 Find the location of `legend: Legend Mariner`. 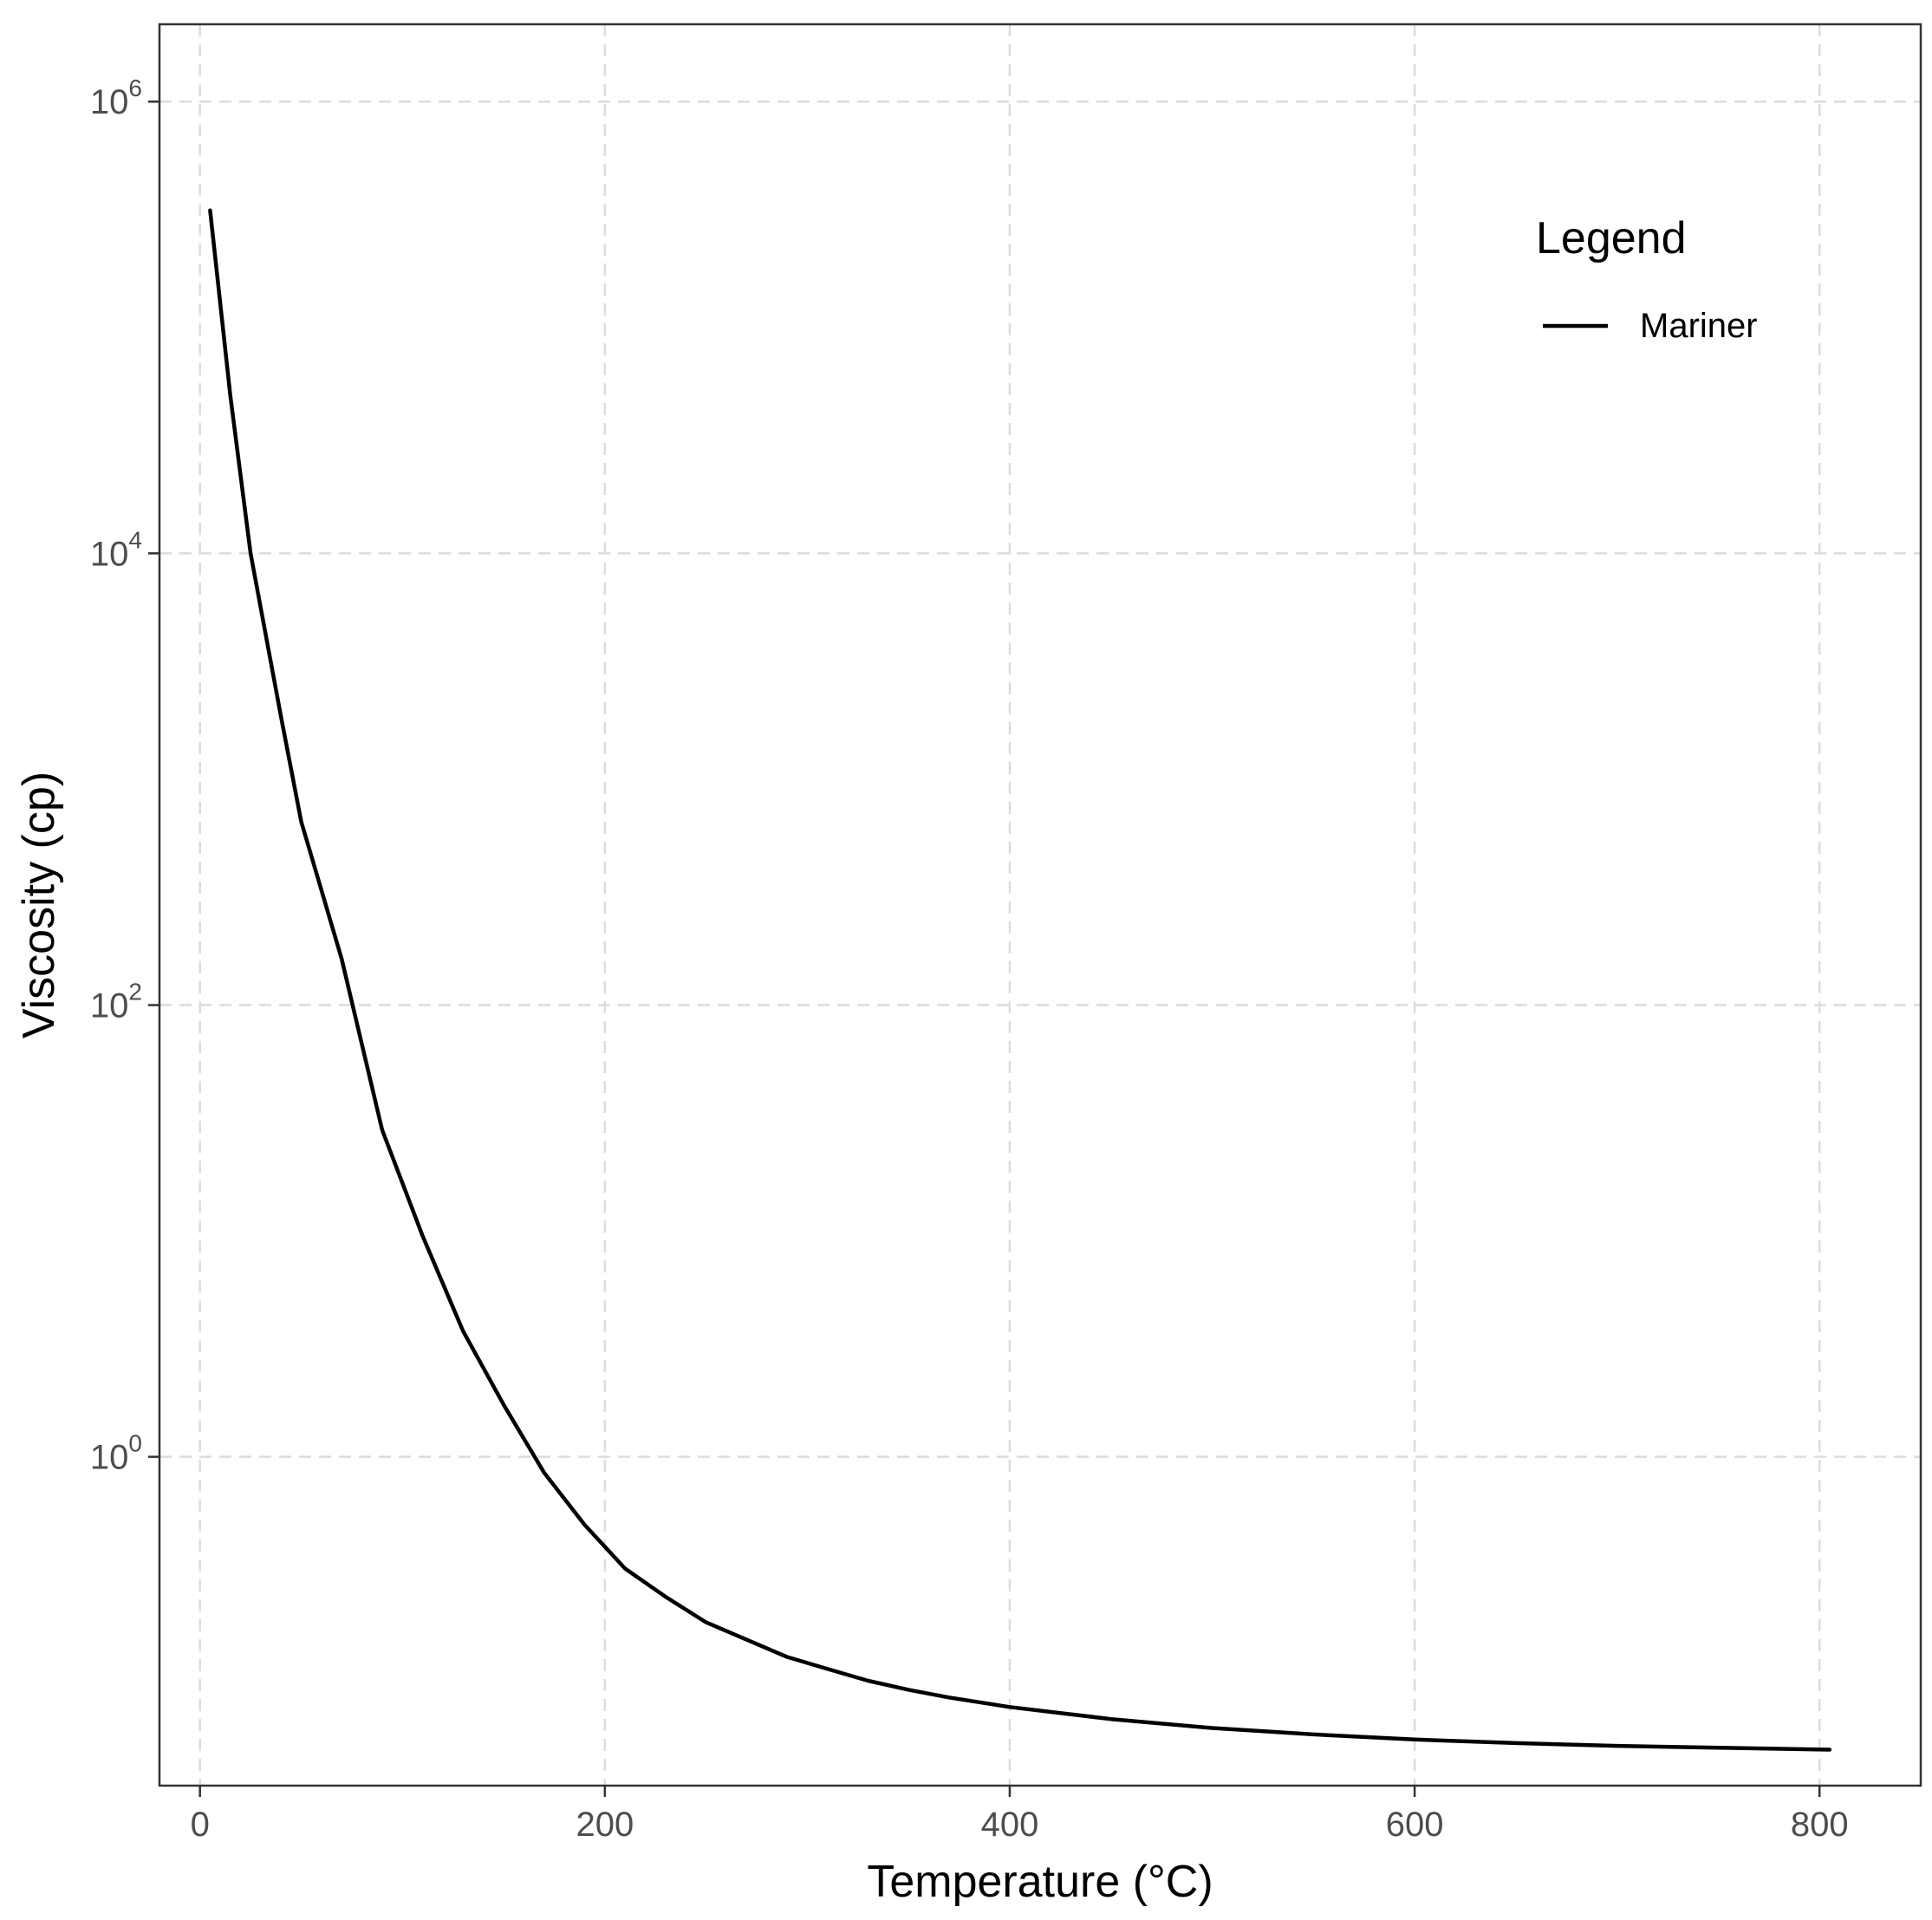

legend: Legend Mariner is located at coordinates (1647, 279).